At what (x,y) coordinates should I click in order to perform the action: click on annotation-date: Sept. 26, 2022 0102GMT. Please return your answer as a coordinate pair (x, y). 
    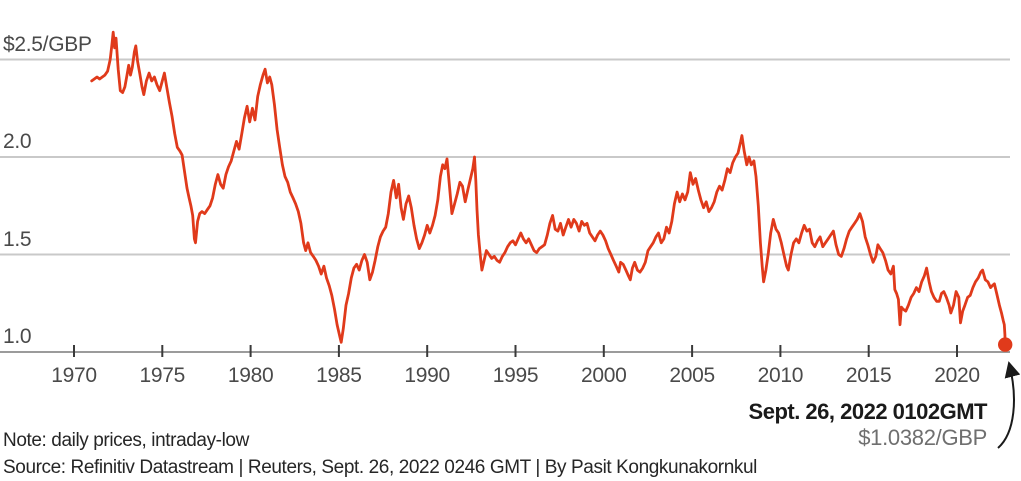
    Looking at the image, I should click on (868, 411).